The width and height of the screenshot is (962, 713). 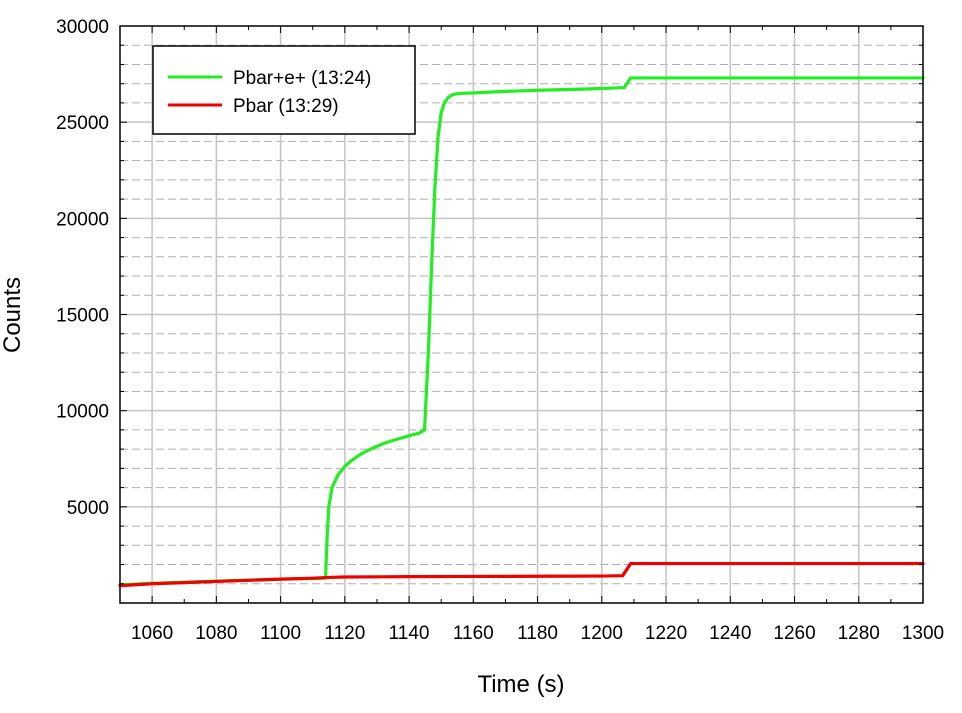 I want to click on x-tick-label: 1200, so click(x=602, y=633).